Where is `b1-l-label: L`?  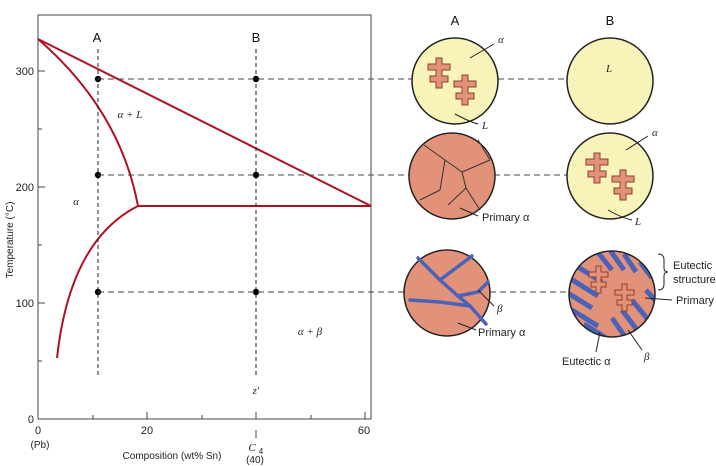 b1-l-label: L is located at coordinates (608, 69).